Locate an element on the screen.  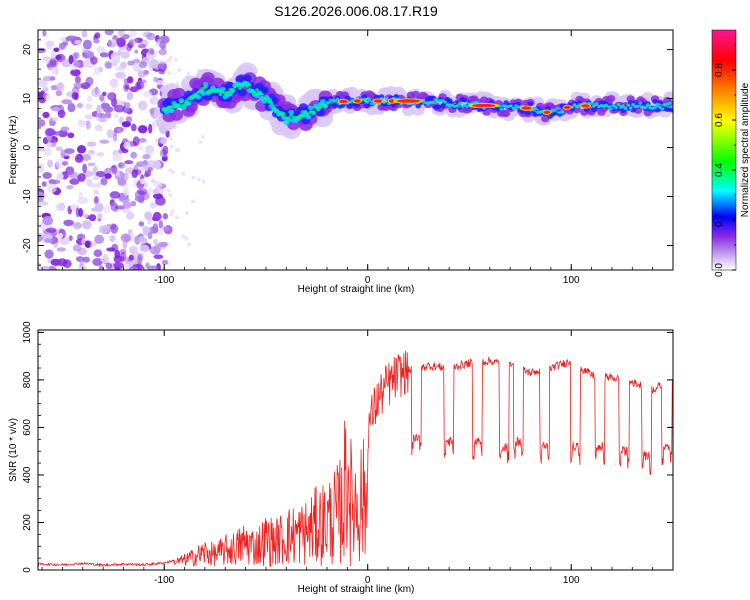
spectrogram-ylabel: Frequency (Hz) is located at coordinates (13, 150).